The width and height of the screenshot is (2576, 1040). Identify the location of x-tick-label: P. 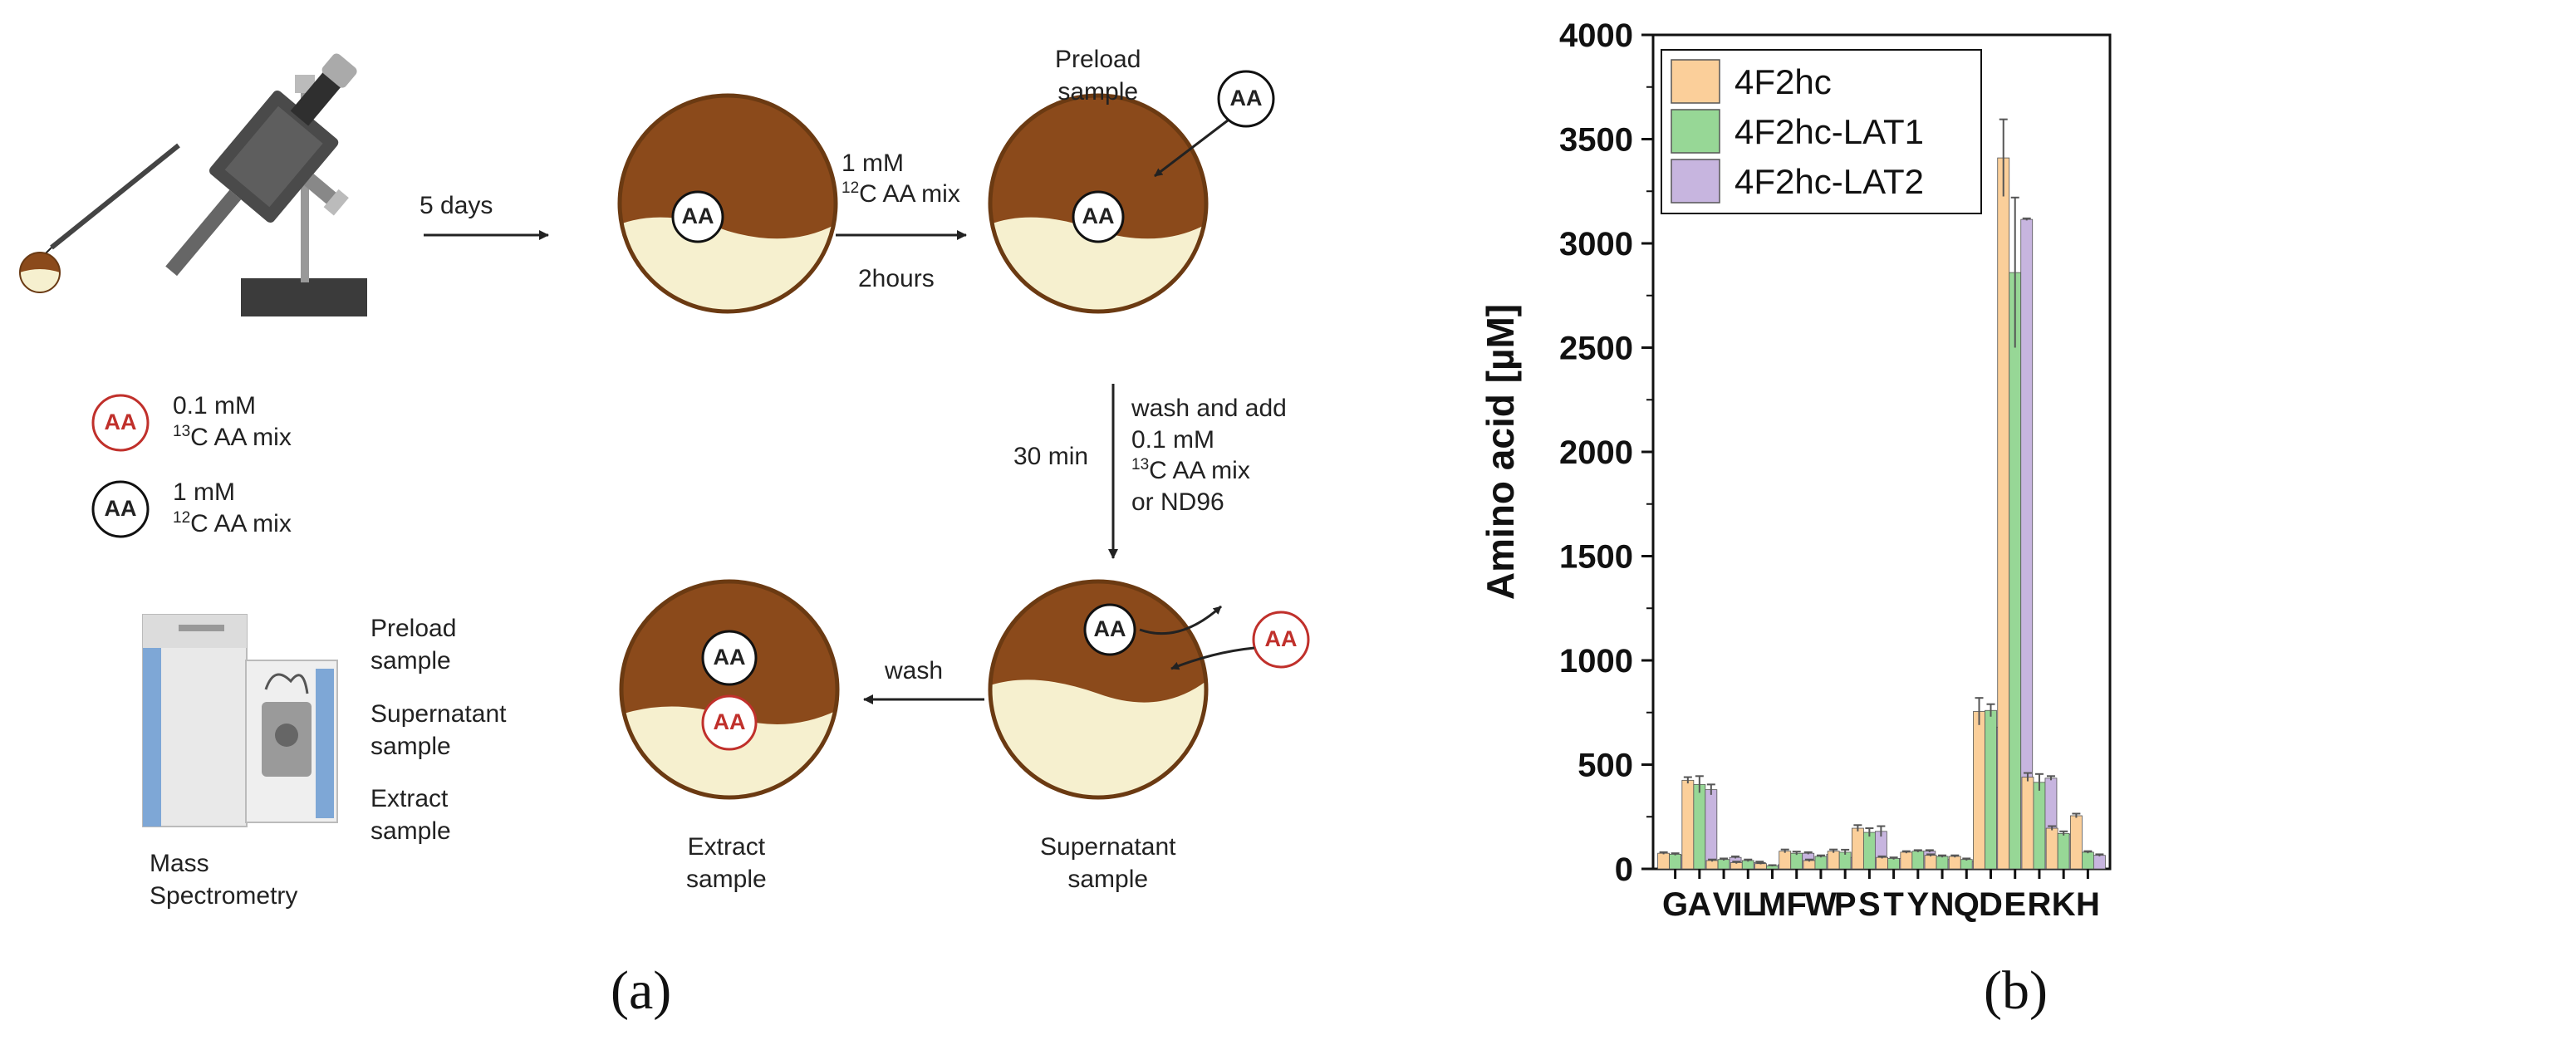
(1845, 904).